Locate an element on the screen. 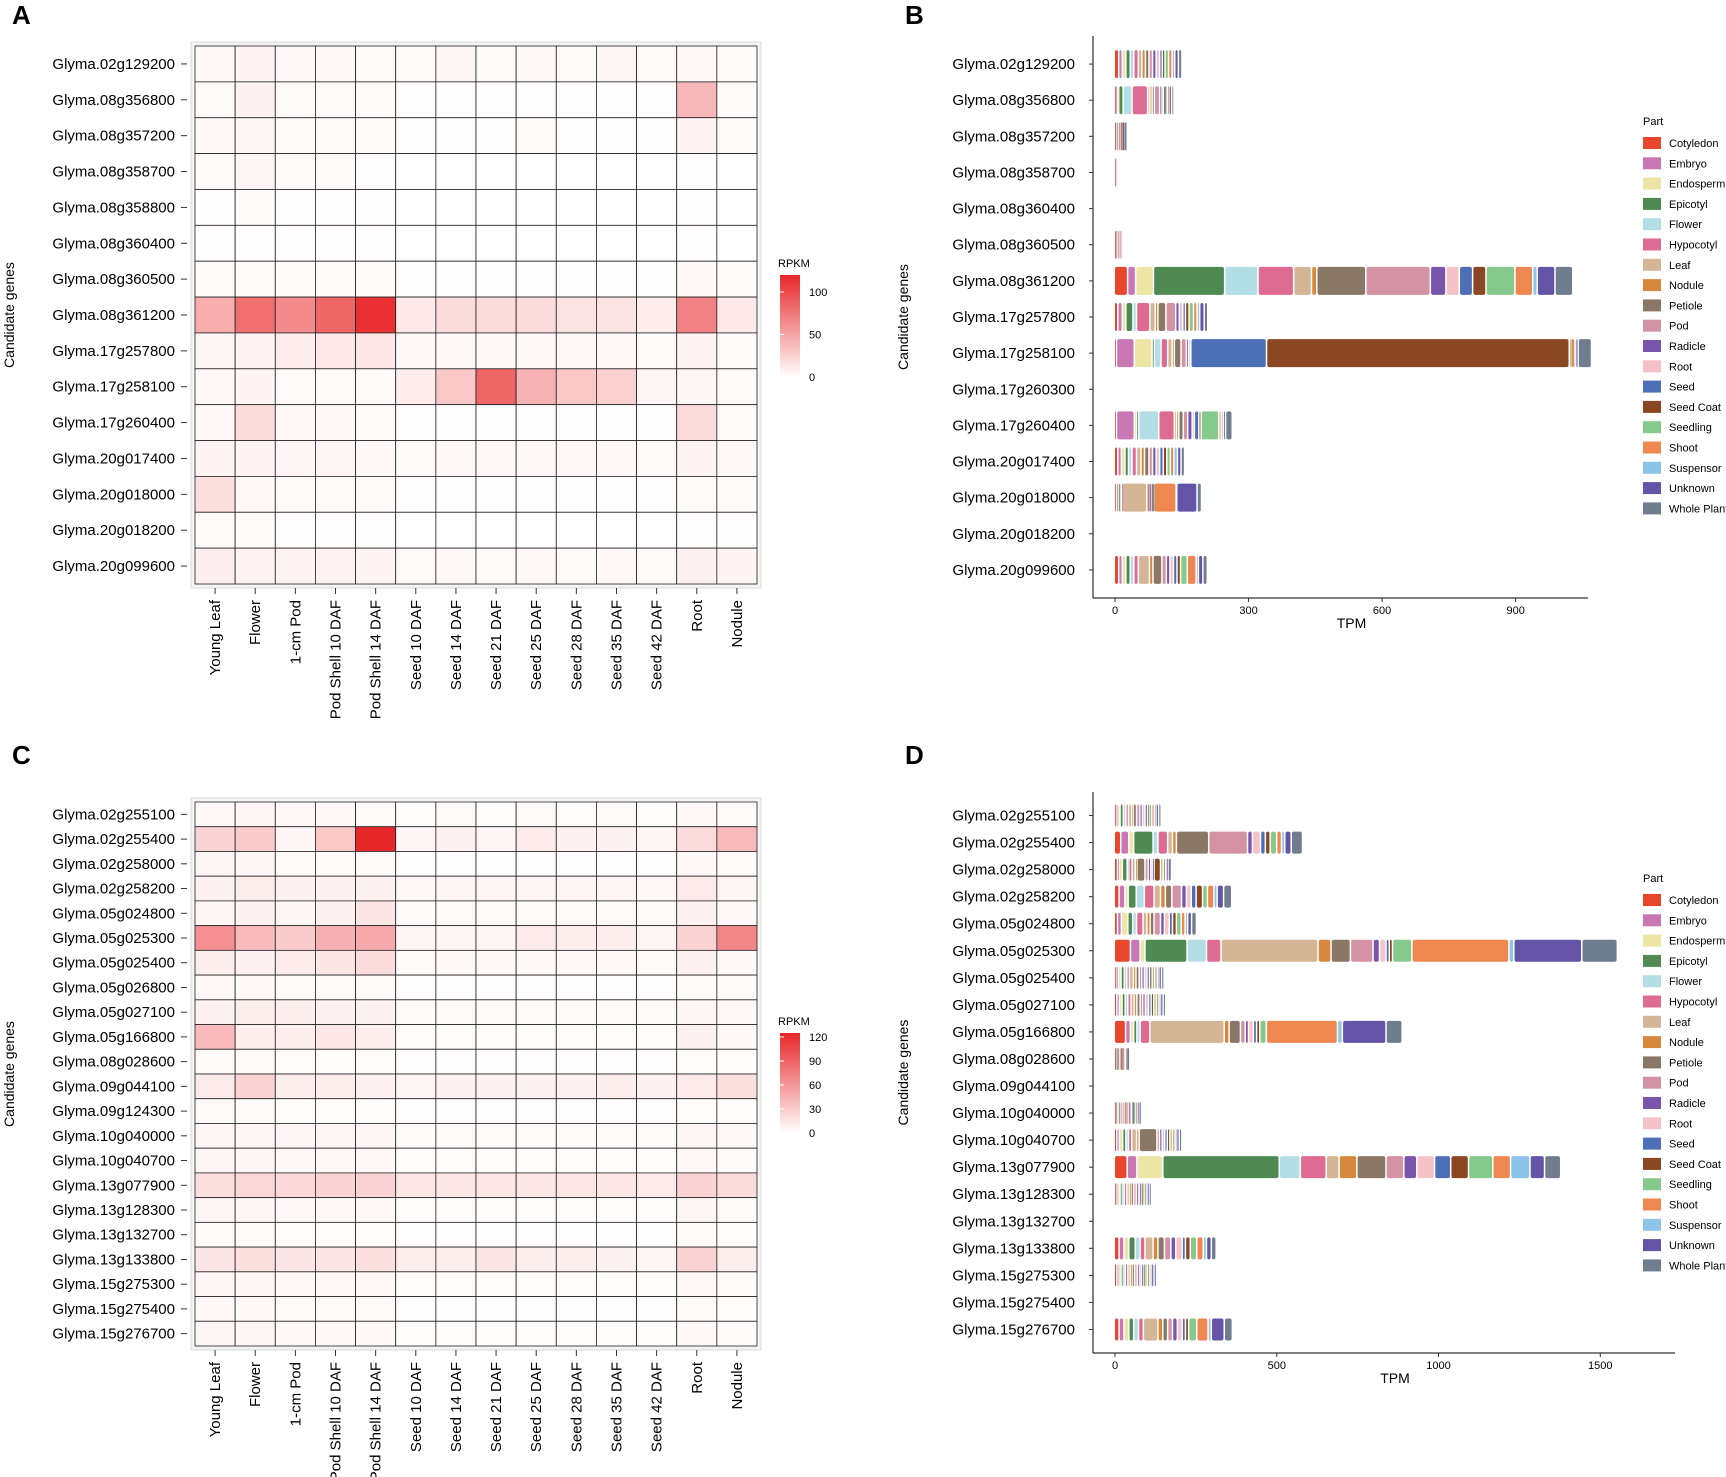 This screenshot has width=1726, height=1477. gene-label: Glyma.08g361200 is located at coordinates (113, 315).